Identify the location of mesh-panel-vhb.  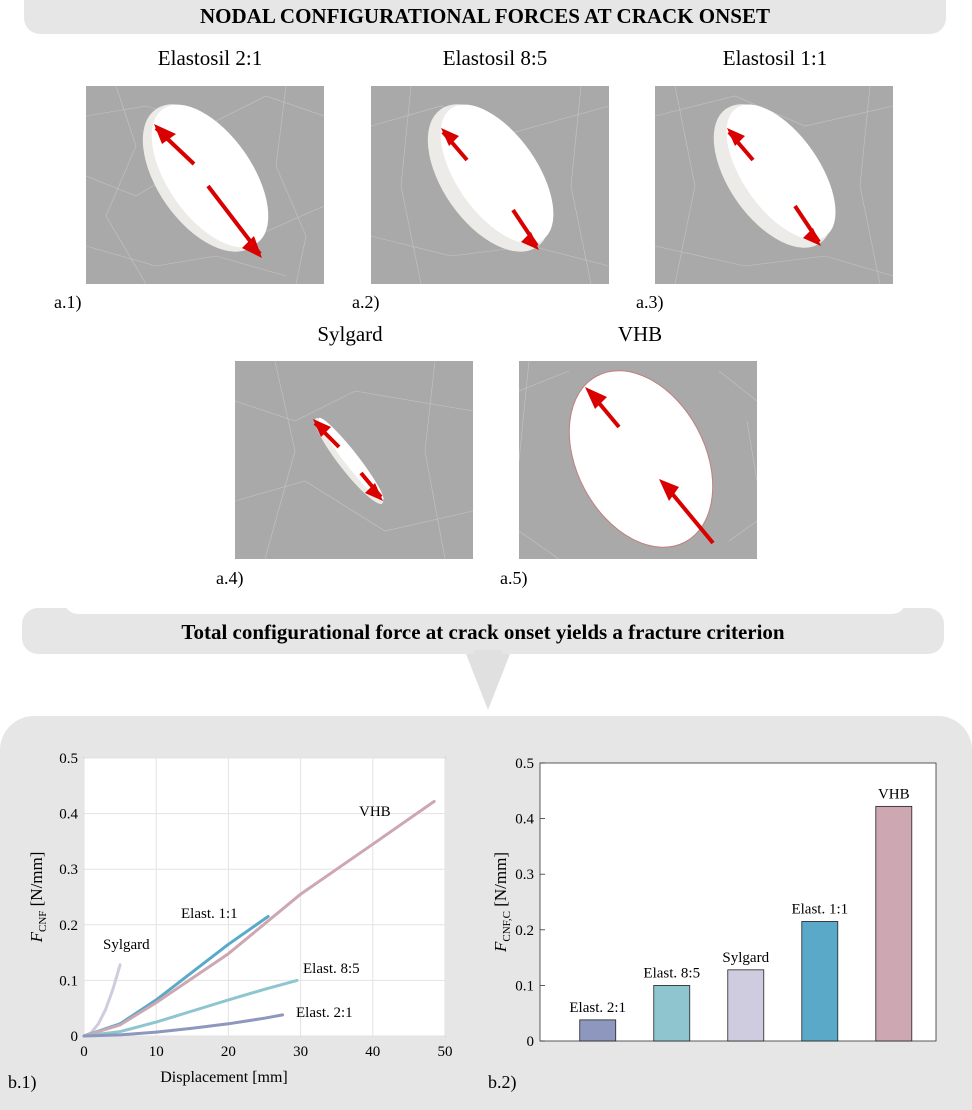
(638, 460).